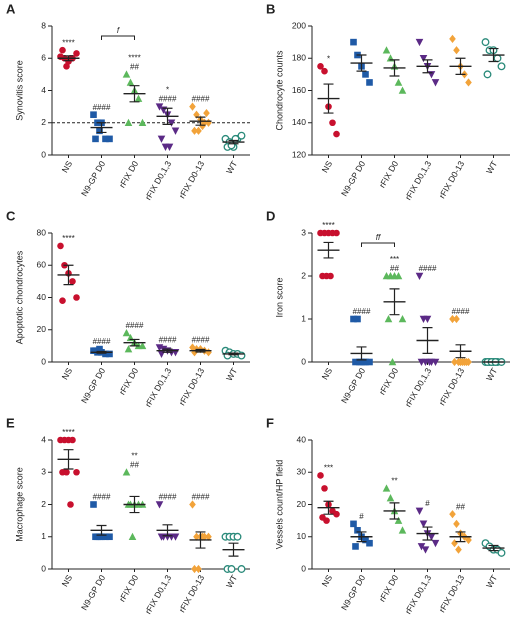  Describe the element at coordinates (43, 154) in the screenshot. I see `y-tick-label: 0` at that location.